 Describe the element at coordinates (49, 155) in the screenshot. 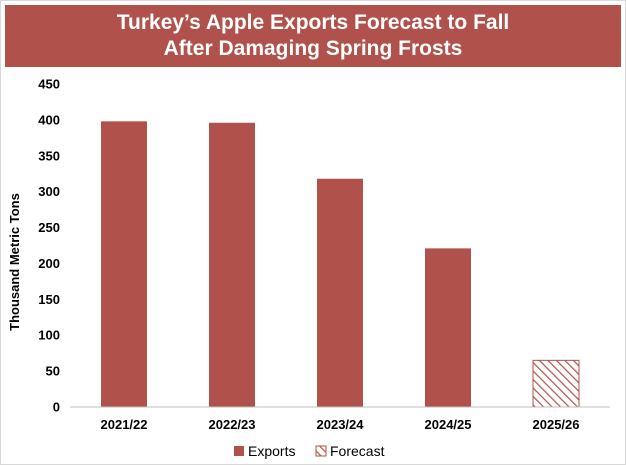

I see `y-tick-label: 350` at that location.